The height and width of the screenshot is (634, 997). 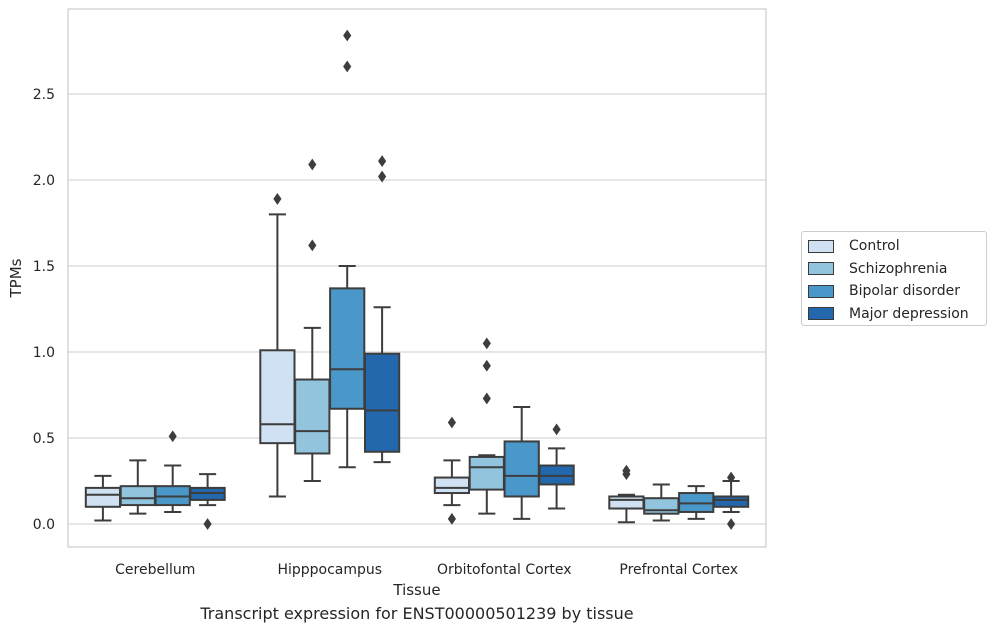 I want to click on y-tick-label: 0.0, so click(x=44, y=525).